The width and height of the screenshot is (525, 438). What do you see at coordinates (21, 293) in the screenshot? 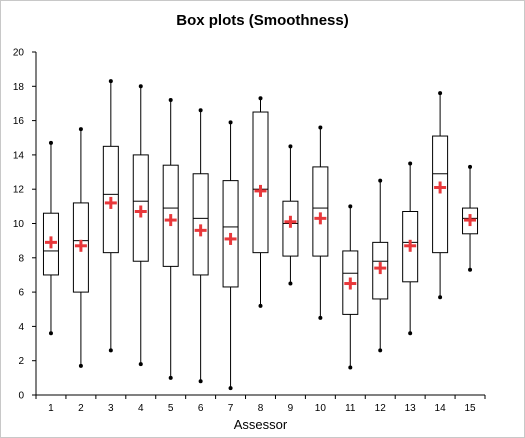
I see `y-tick-label: 6` at bounding box center [21, 293].